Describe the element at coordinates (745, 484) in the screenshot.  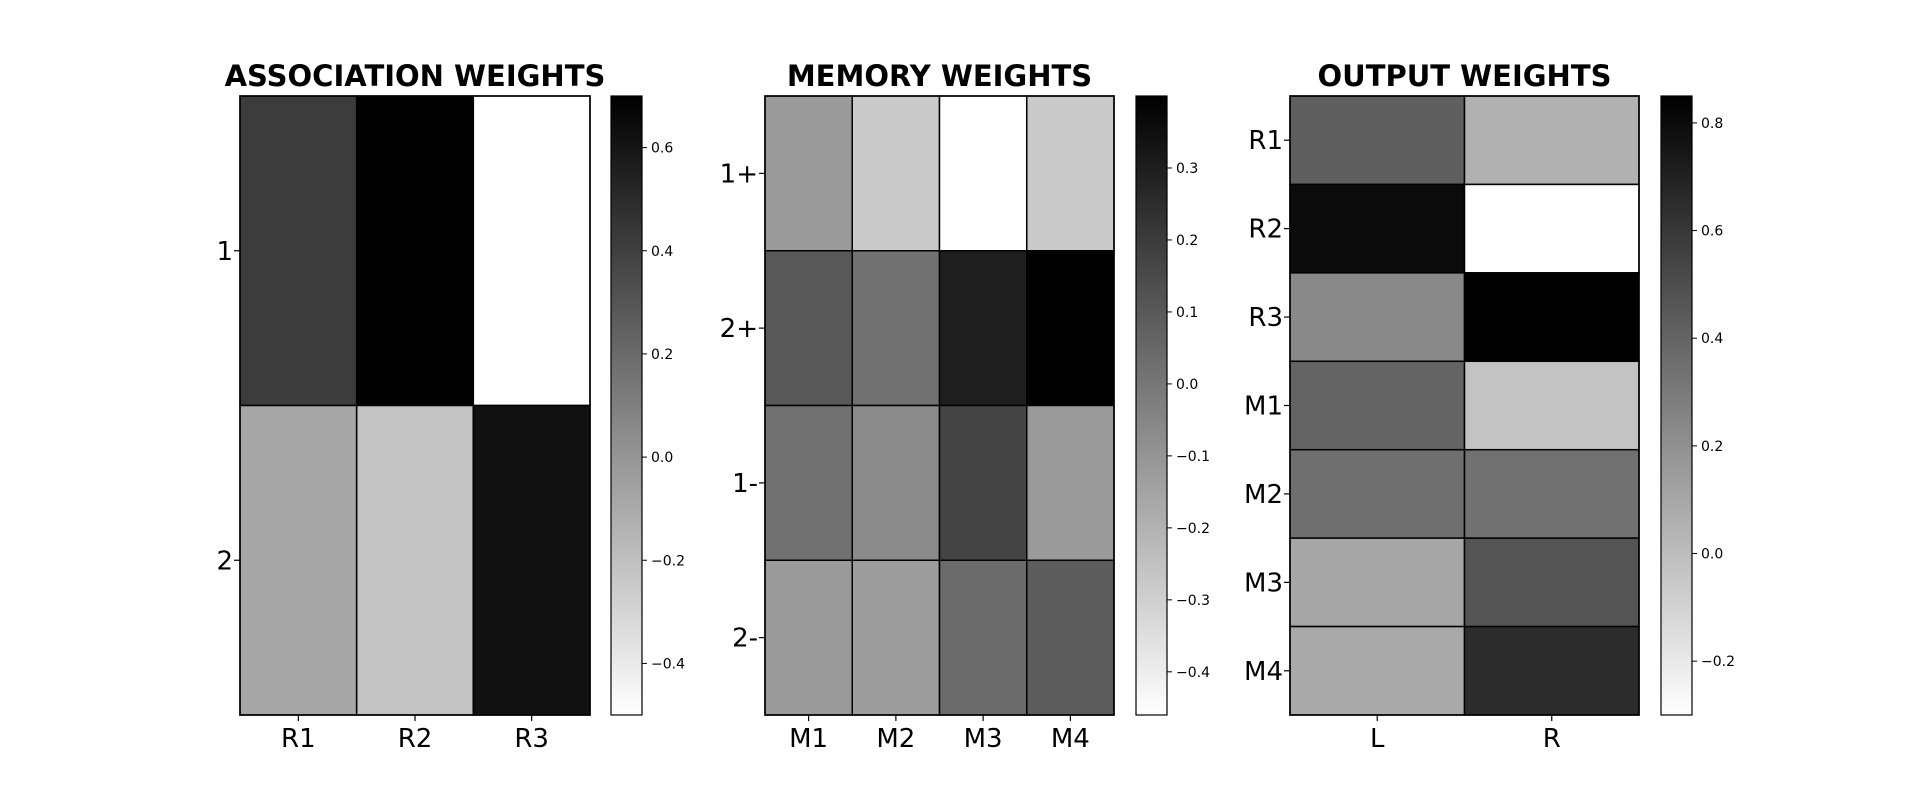
I see `y-tick-label: 1-` at that location.